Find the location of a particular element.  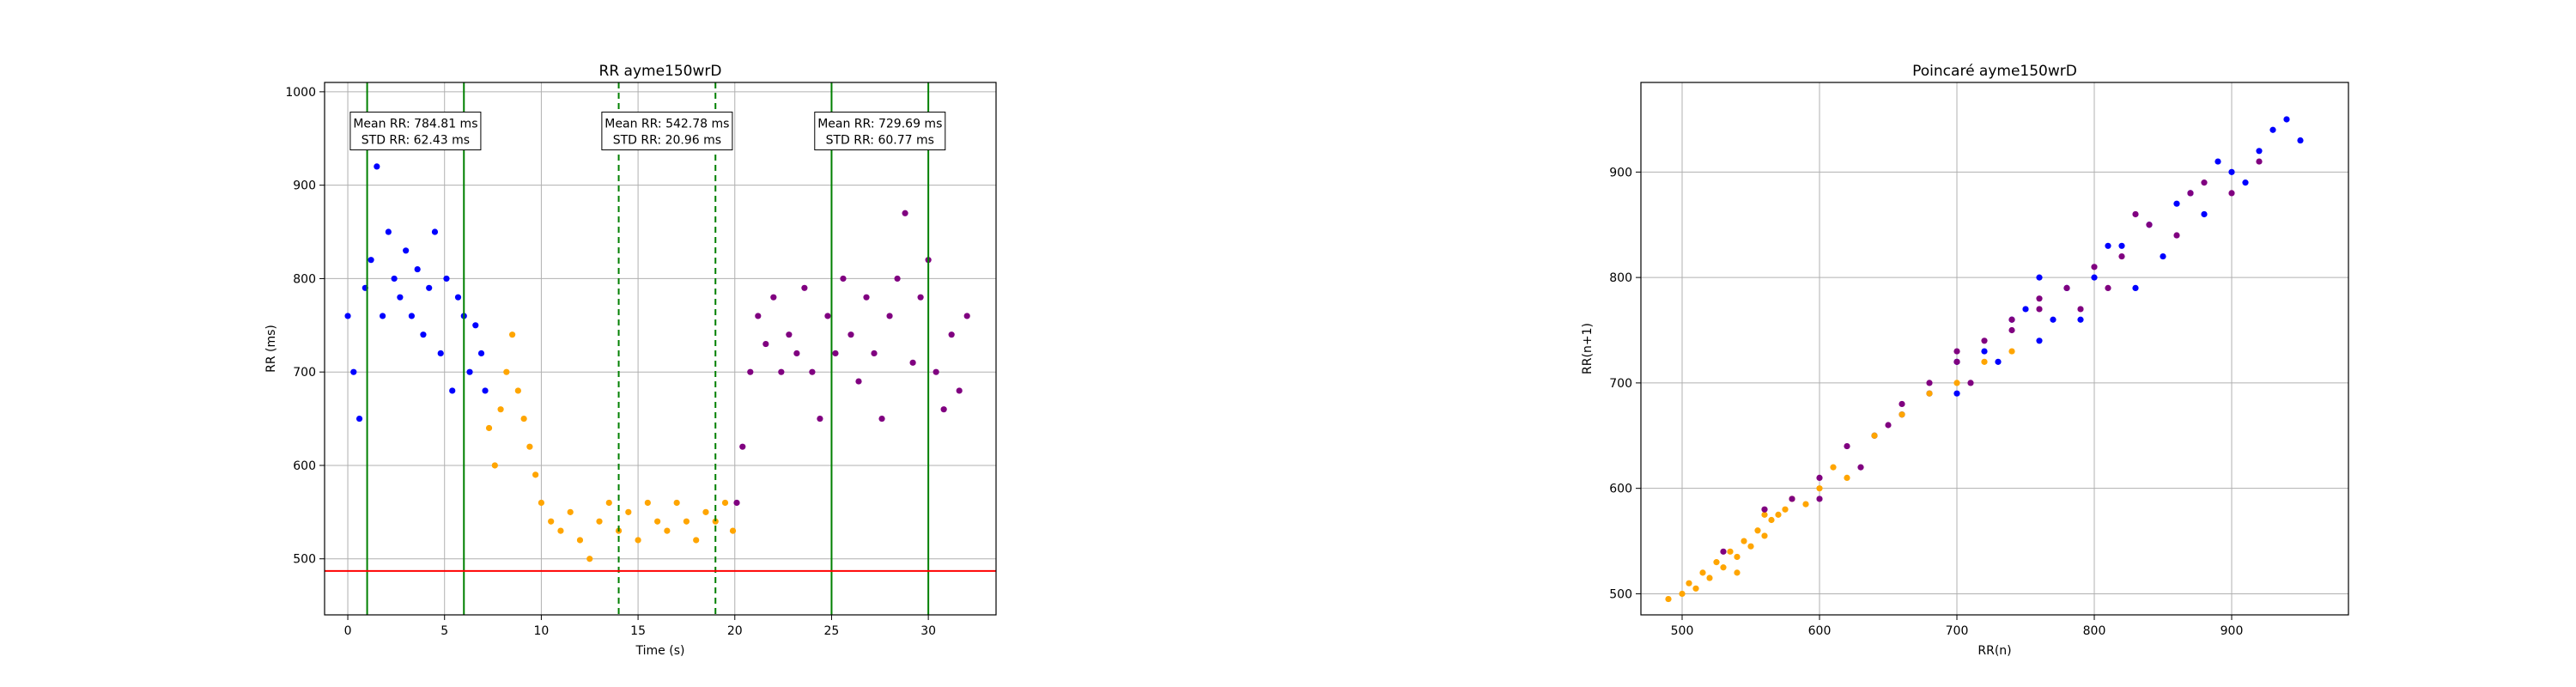

chart-title: RR ayme150wrD is located at coordinates (660, 71).